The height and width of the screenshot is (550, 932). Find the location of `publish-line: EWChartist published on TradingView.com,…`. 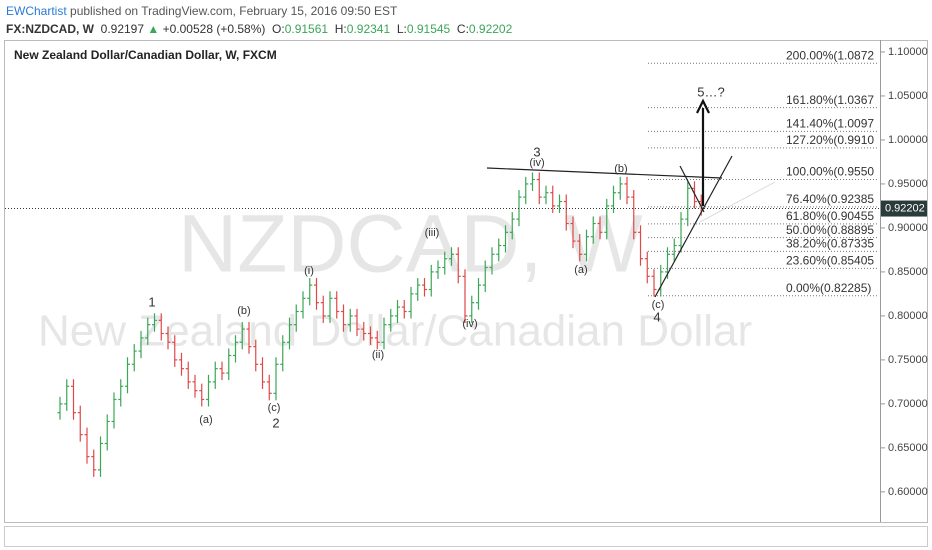

publish-line: EWChartist published on TradingView.com,… is located at coordinates (466, 11).